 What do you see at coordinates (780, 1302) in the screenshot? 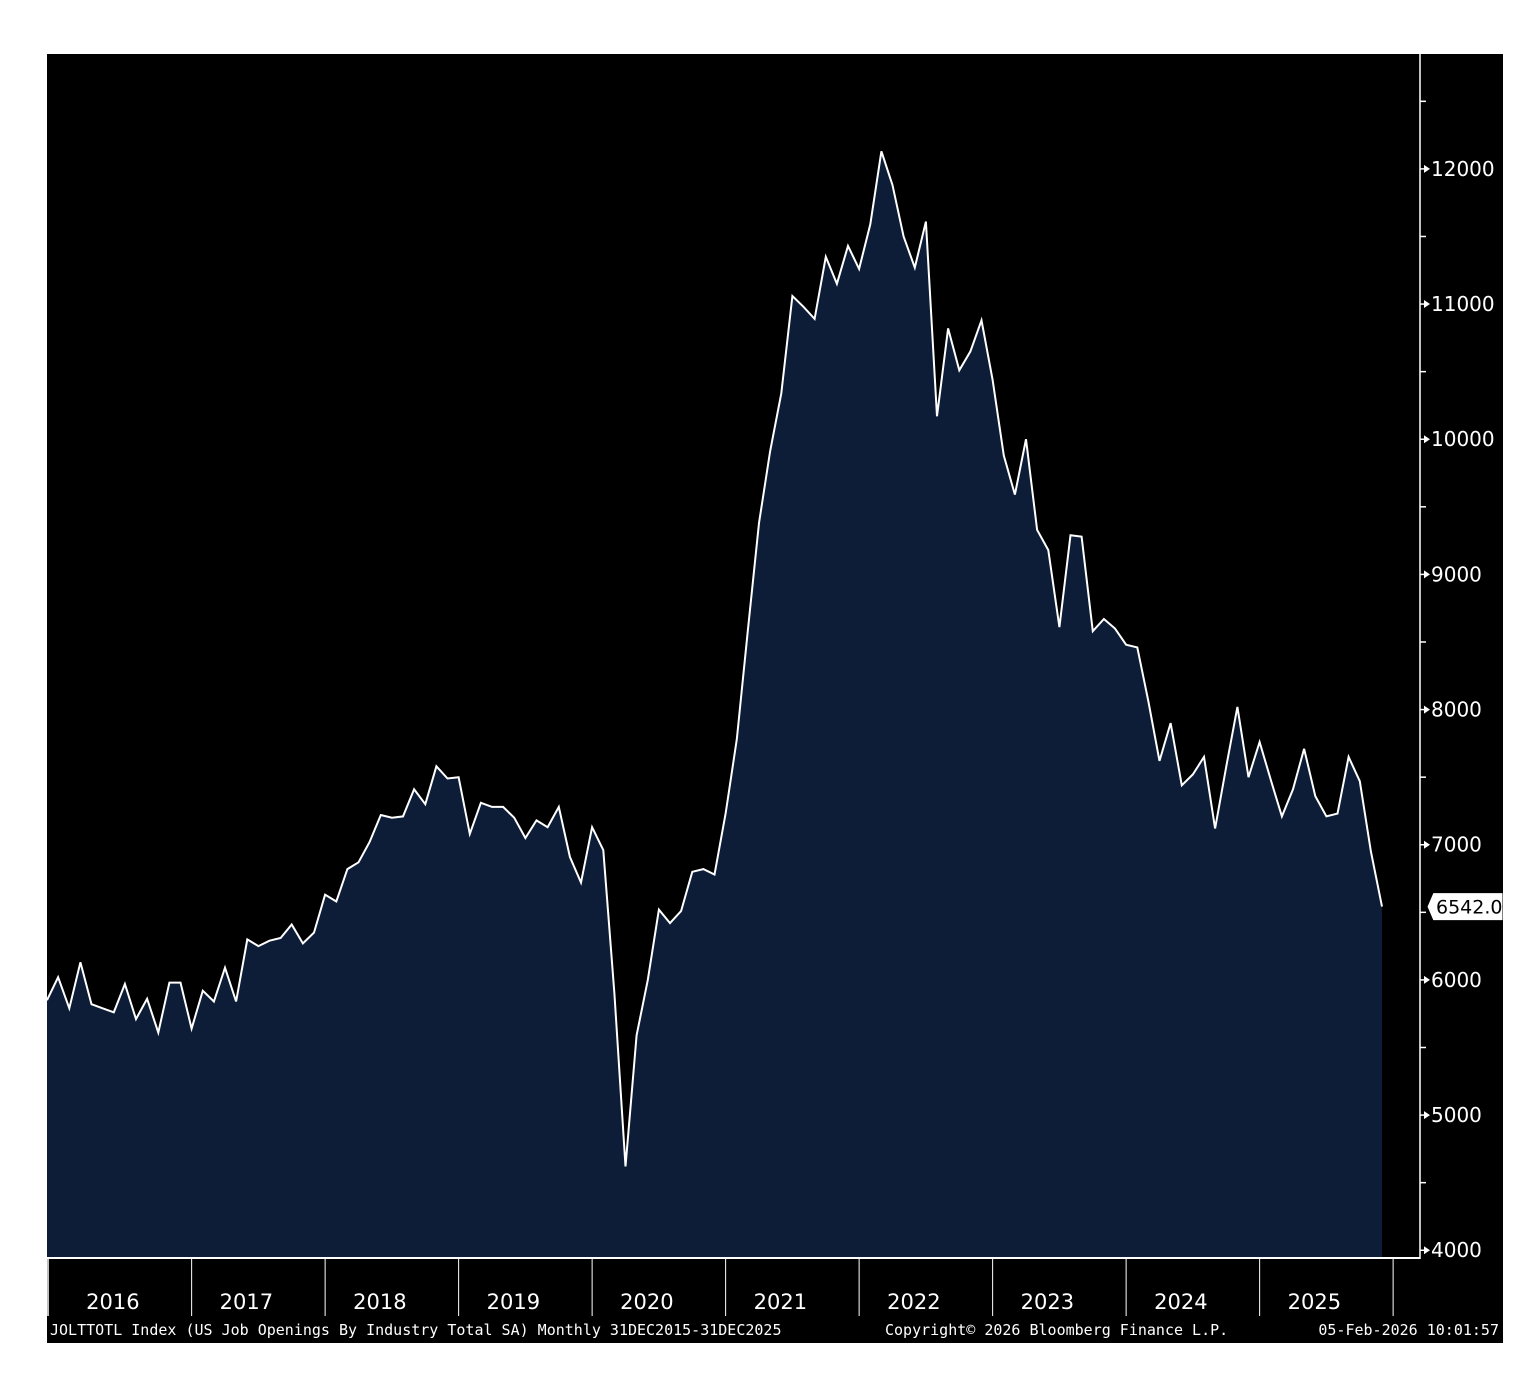
I see `x-year-label: 2021` at bounding box center [780, 1302].